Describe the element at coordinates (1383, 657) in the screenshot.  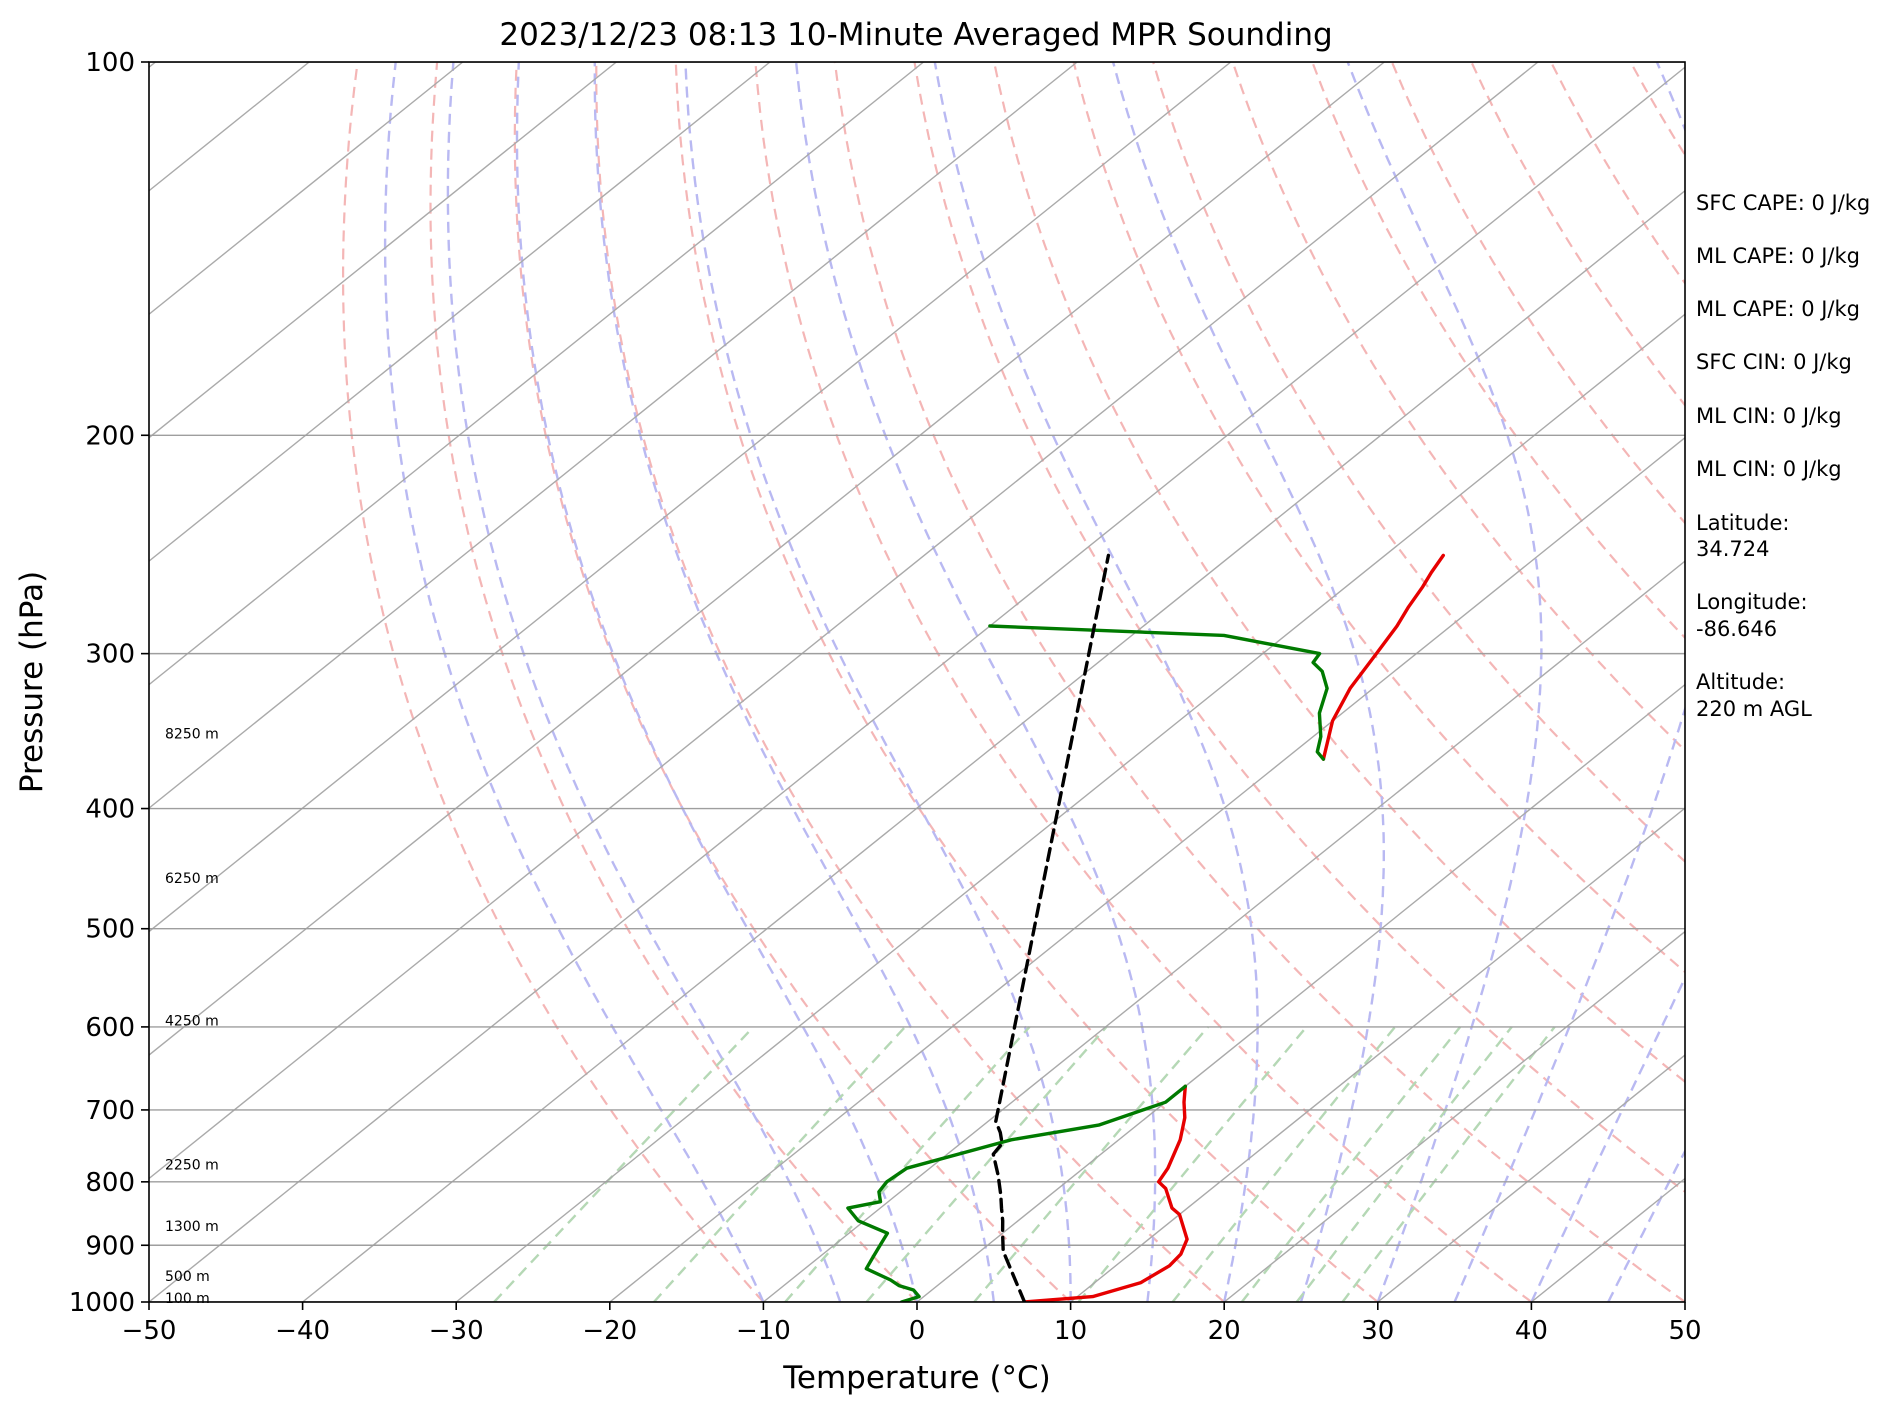
I see `temperature-profile-upper-line` at that location.